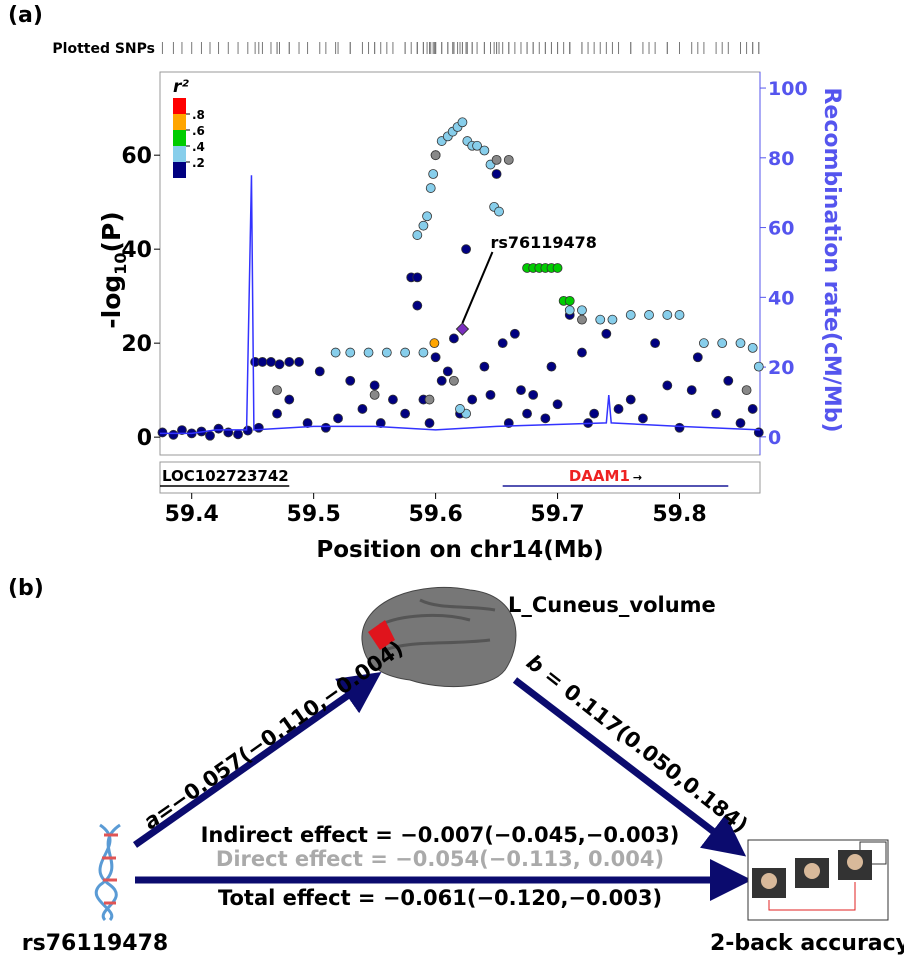 The image size is (904, 963). What do you see at coordinates (781, 229) in the screenshot?
I see `y2-tick-label: 60` at bounding box center [781, 229].